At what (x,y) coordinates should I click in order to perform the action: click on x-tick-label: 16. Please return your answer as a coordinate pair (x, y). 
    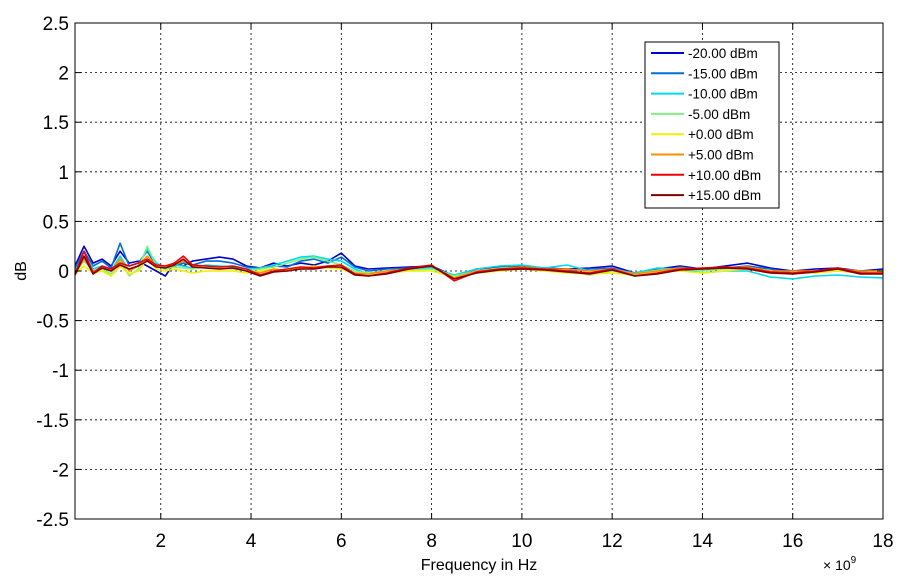
    Looking at the image, I should click on (792, 541).